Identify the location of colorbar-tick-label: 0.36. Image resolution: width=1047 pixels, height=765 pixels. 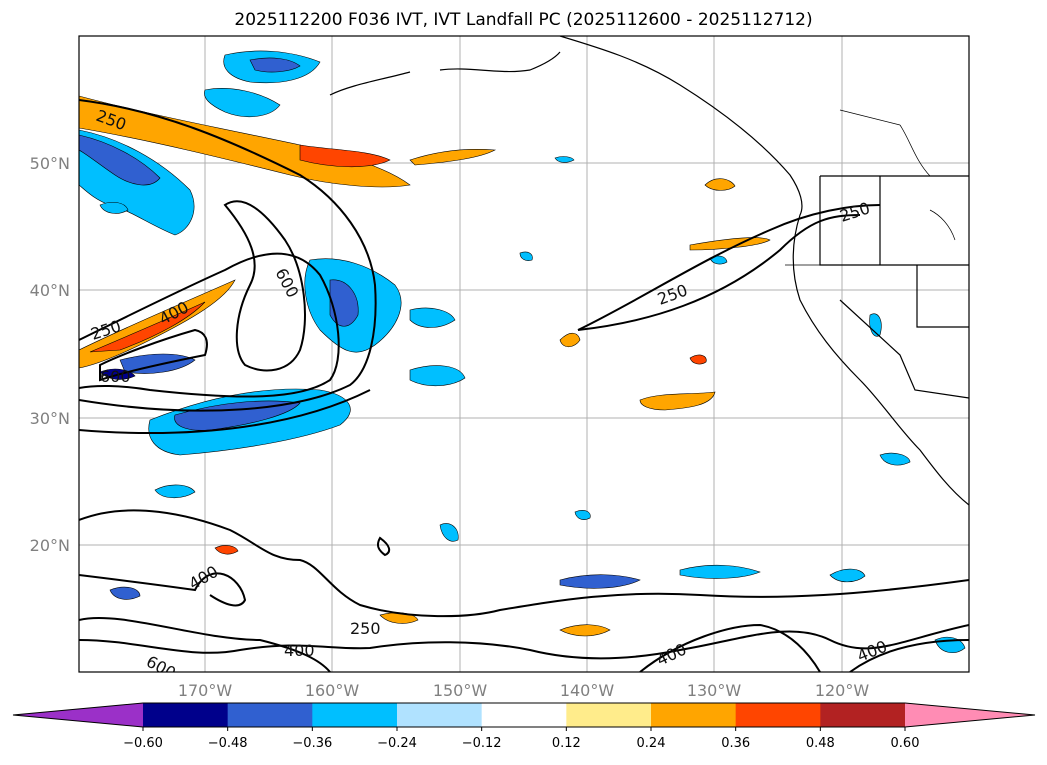
(735, 743).